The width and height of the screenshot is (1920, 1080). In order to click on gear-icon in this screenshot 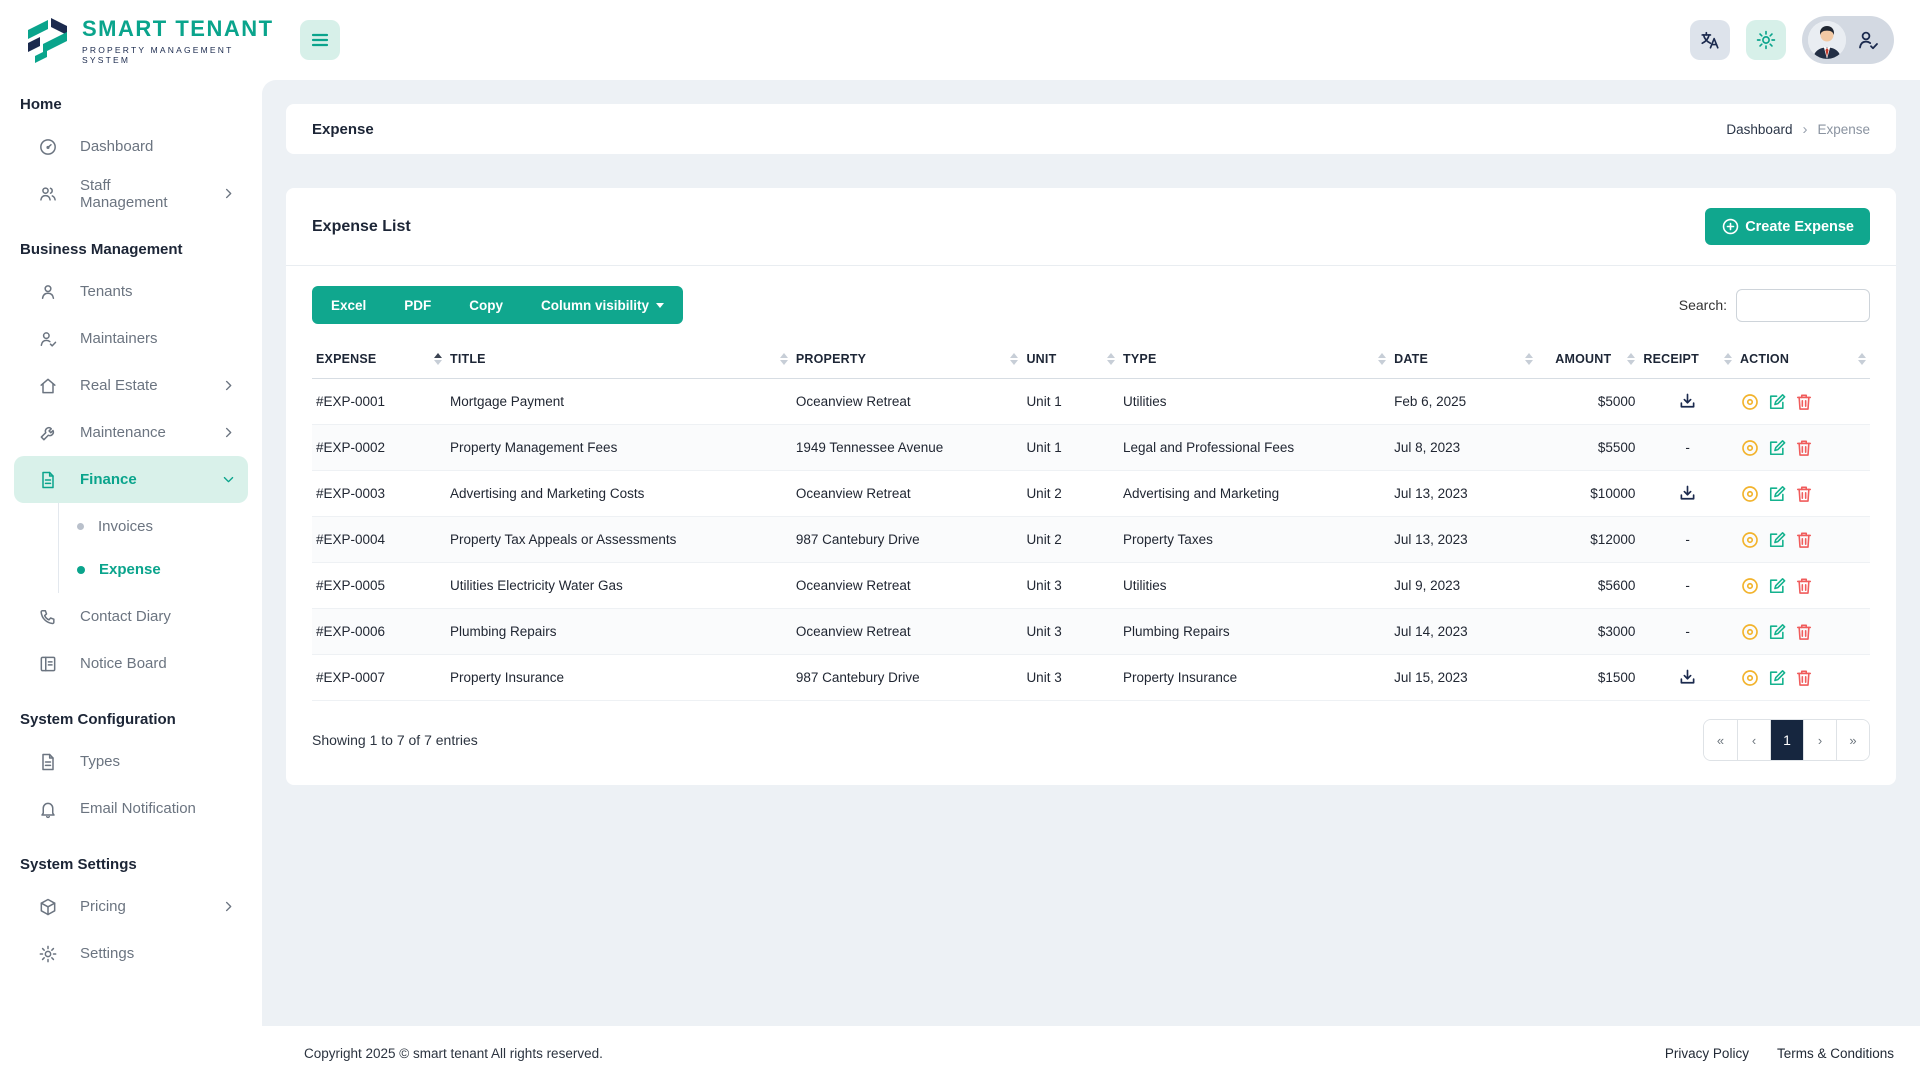, I will do `click(1766, 40)`.